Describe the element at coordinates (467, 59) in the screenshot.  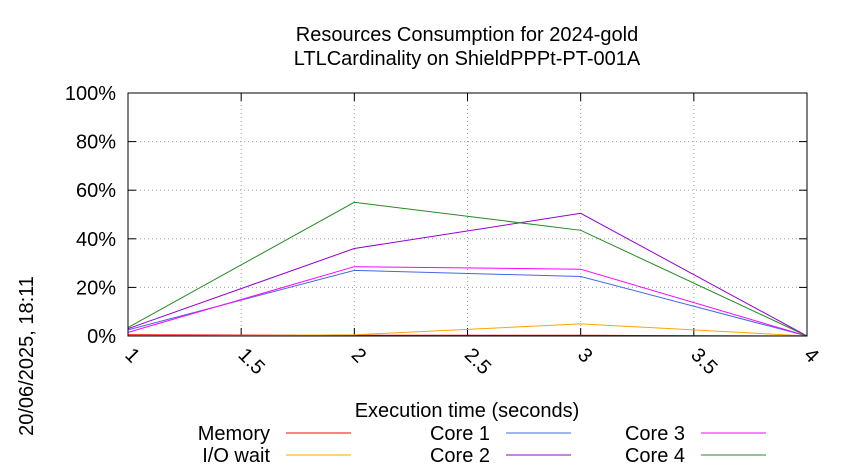
I see `chart-subtitle: LTLCardinality on ShieldPPPt-PT-001A` at that location.